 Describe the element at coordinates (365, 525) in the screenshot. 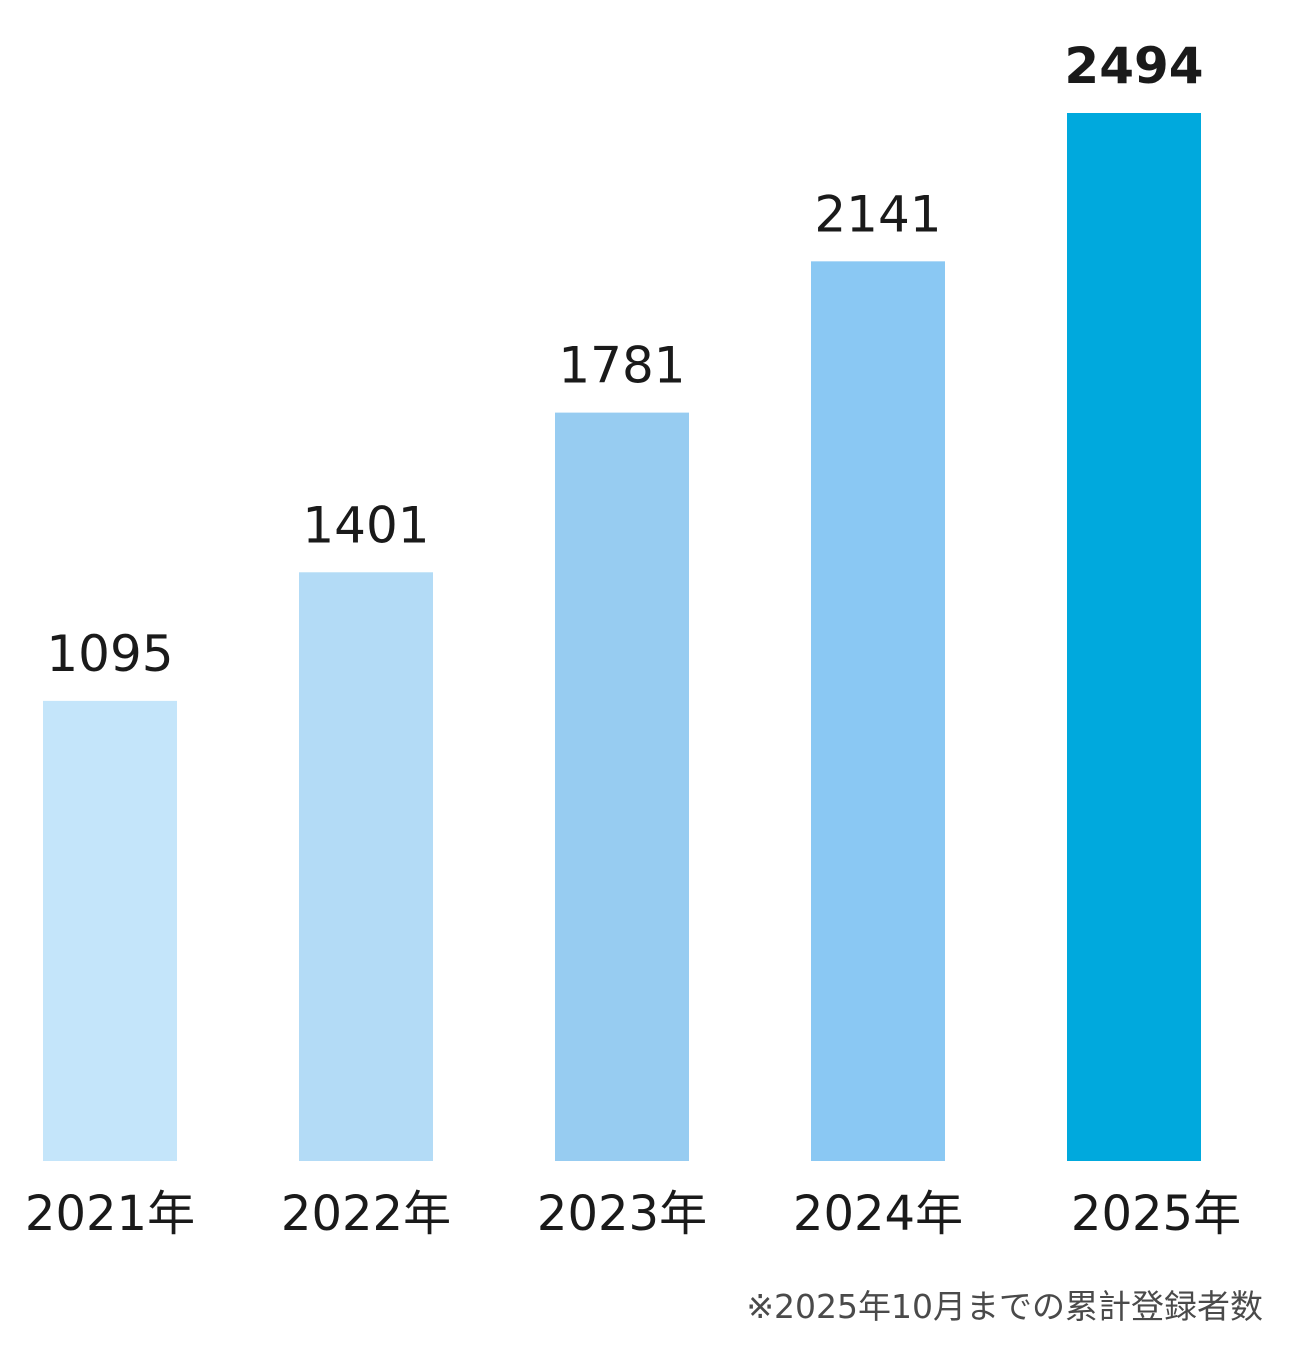

I see `value-label-1: 1401` at that location.